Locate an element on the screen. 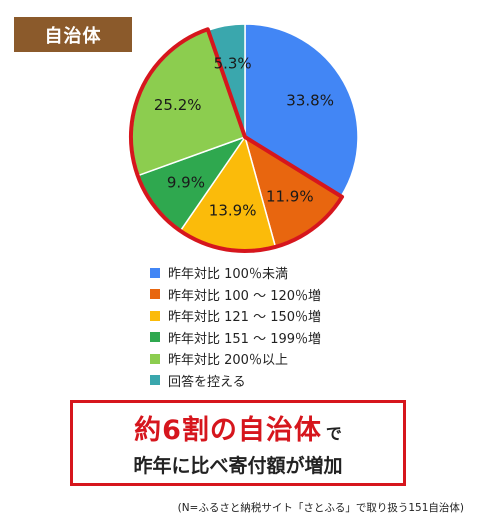 Image resolution: width=480 pixels, height=530 pixels. legend-item: 昨年対比 100 ～ 120％増 is located at coordinates (270, 295).